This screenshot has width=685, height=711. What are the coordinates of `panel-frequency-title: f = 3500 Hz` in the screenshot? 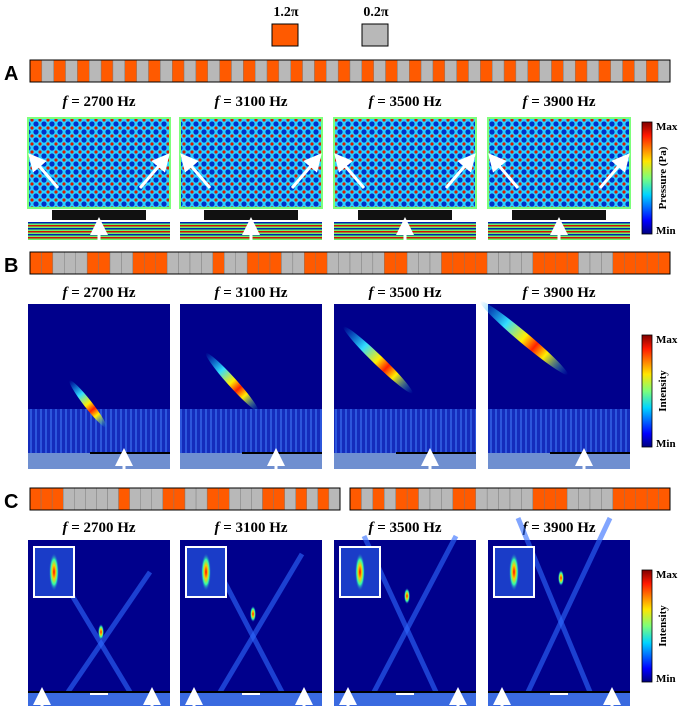 It's located at (404, 528).